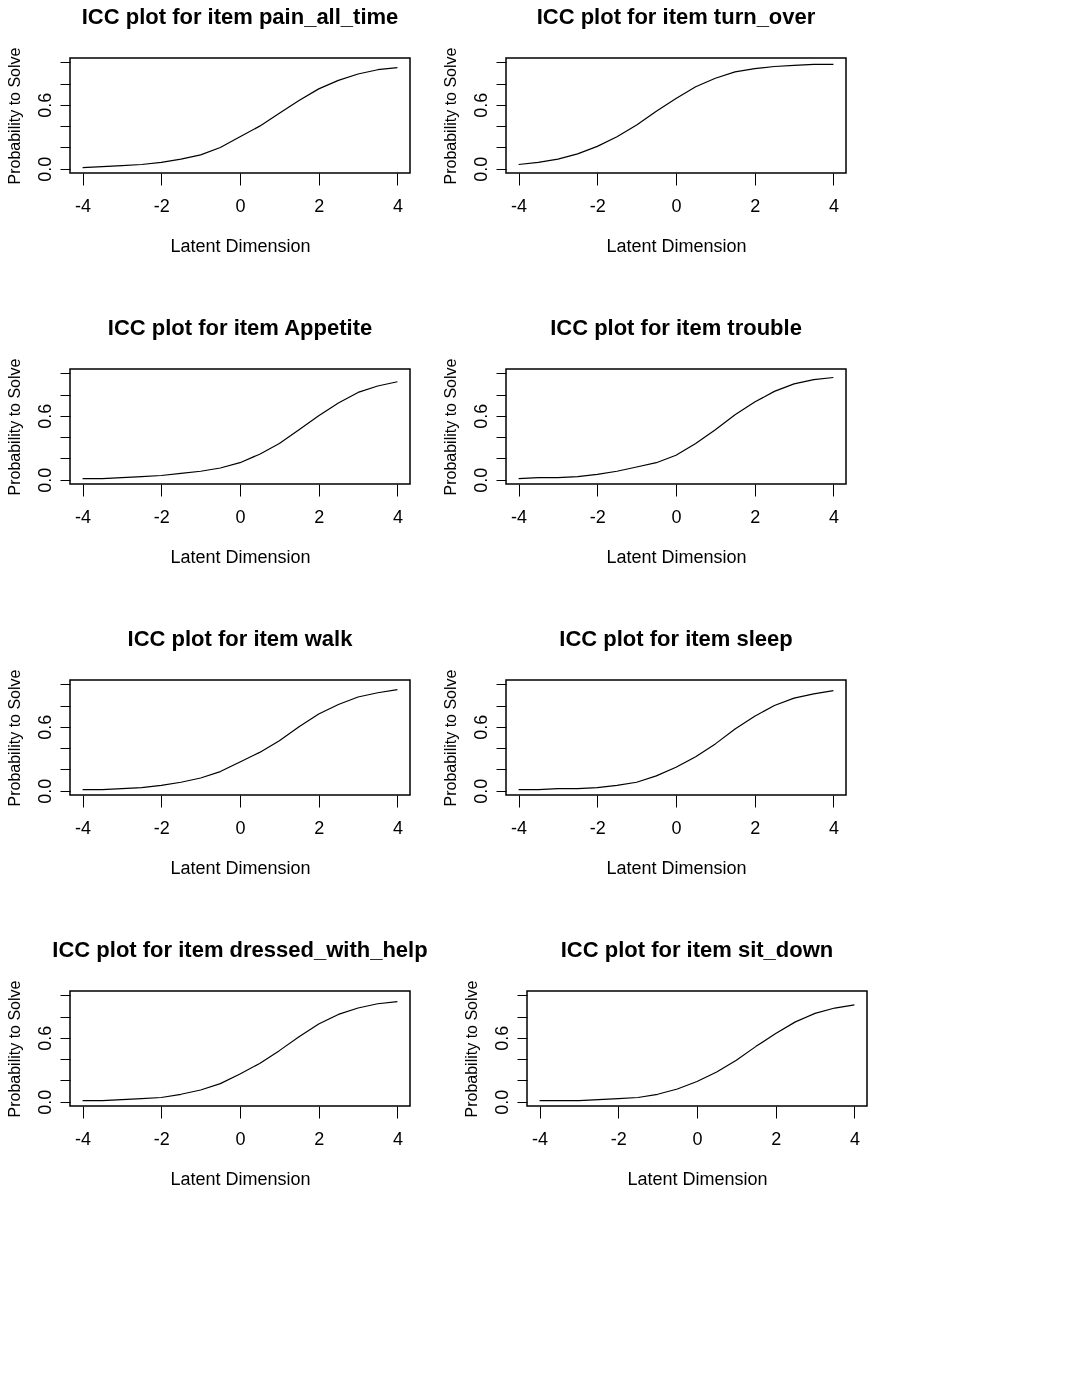 The height and width of the screenshot is (1397, 1067). What do you see at coordinates (240, 17) in the screenshot?
I see `chart-title: ICC plot for item pain_all_time` at bounding box center [240, 17].